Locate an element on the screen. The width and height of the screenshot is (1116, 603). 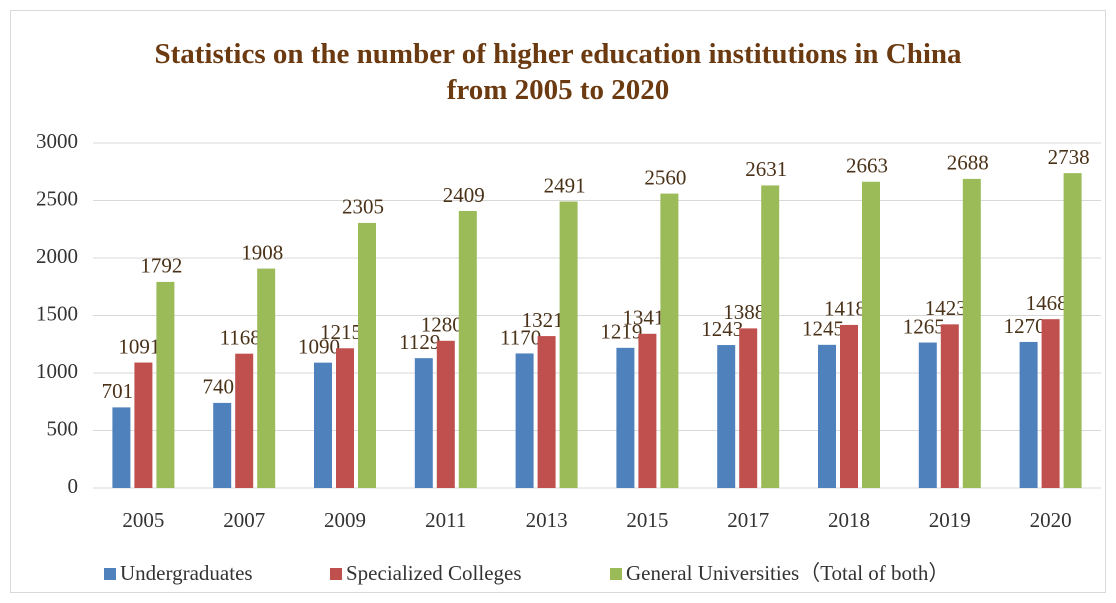
value-label: 1468 is located at coordinates (1047, 303).